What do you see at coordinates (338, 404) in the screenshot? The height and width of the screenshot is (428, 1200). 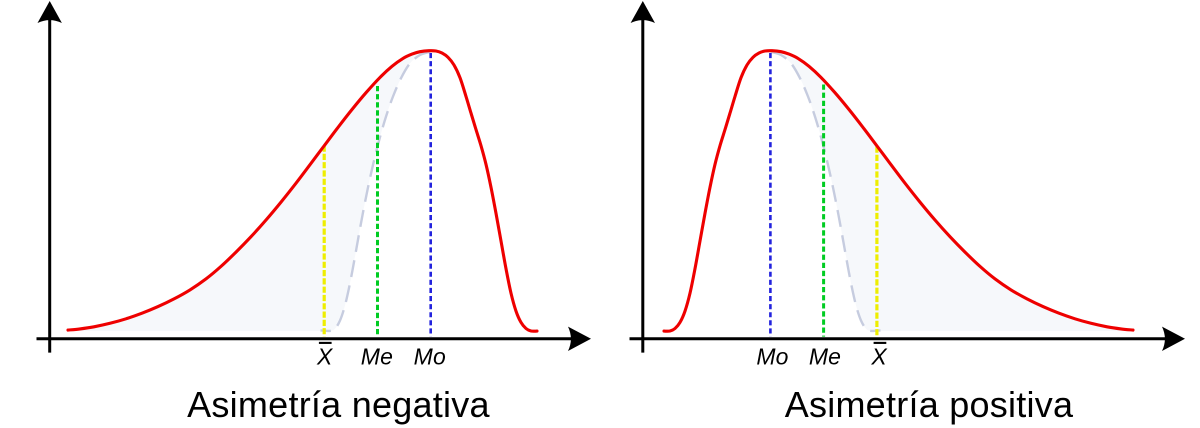 I see `svg-text: Asimetría negativa` at bounding box center [338, 404].